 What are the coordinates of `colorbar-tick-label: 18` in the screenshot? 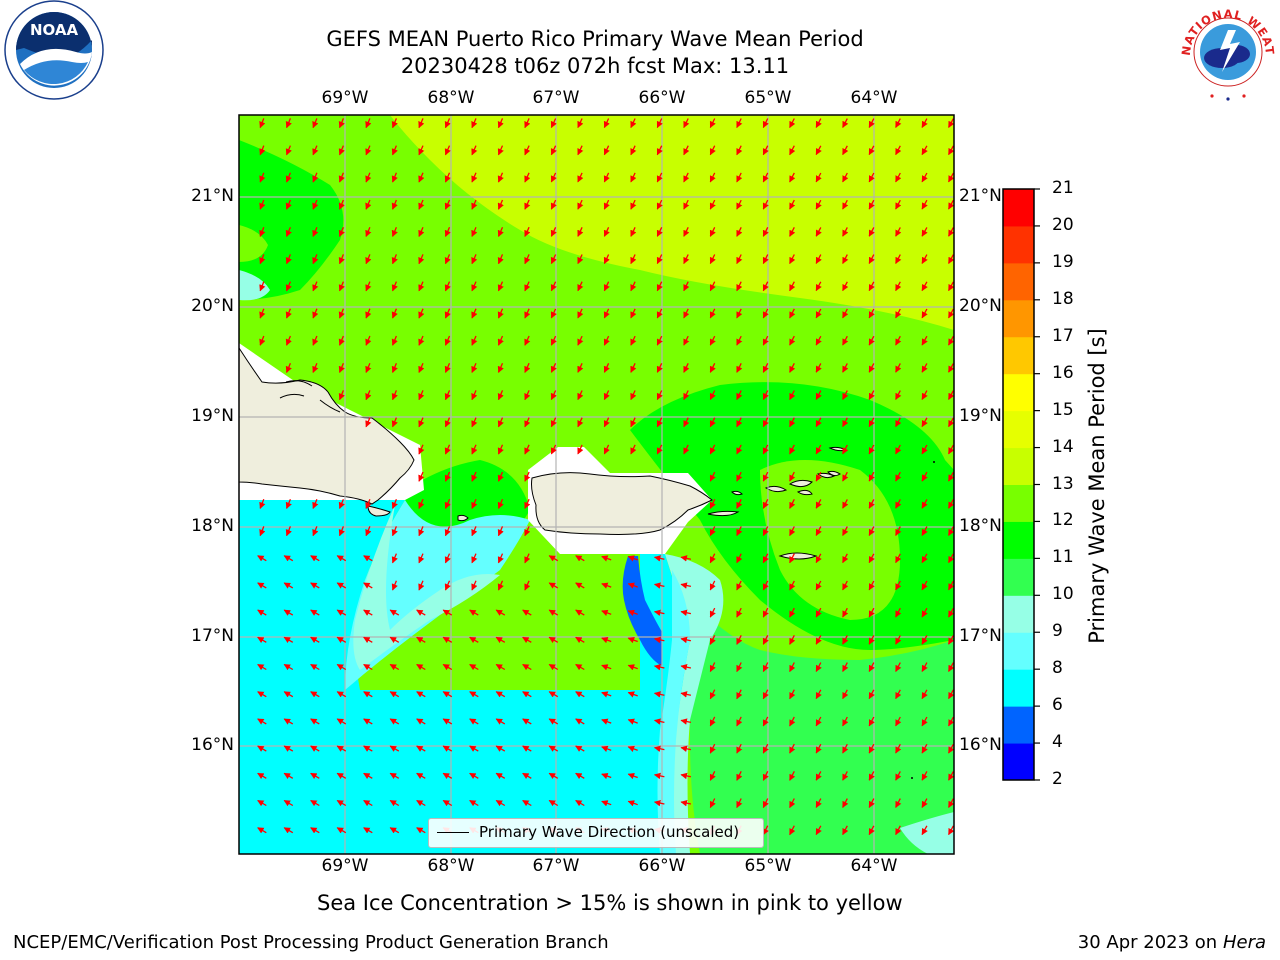 It's located at (1063, 298).